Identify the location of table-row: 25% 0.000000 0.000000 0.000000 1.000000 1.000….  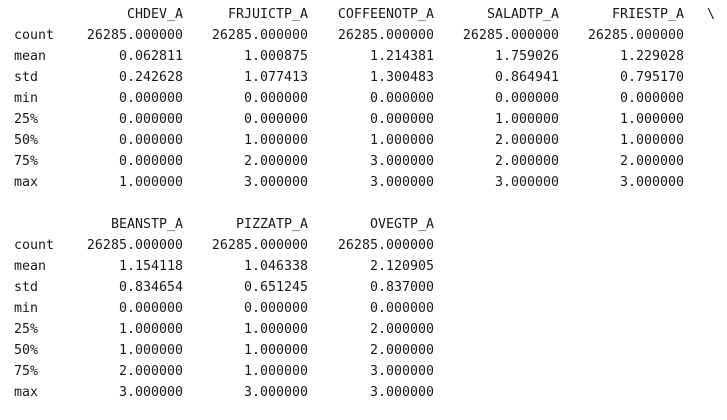
(363, 119).